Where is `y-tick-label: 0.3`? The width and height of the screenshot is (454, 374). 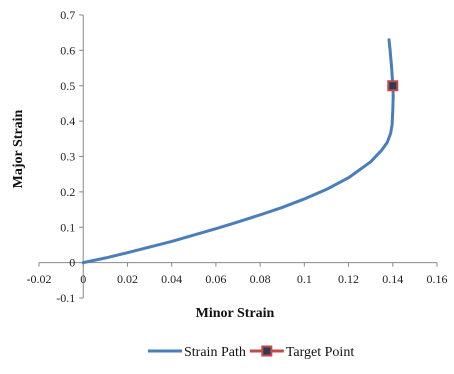
y-tick-label: 0.3 is located at coordinates (67, 157).